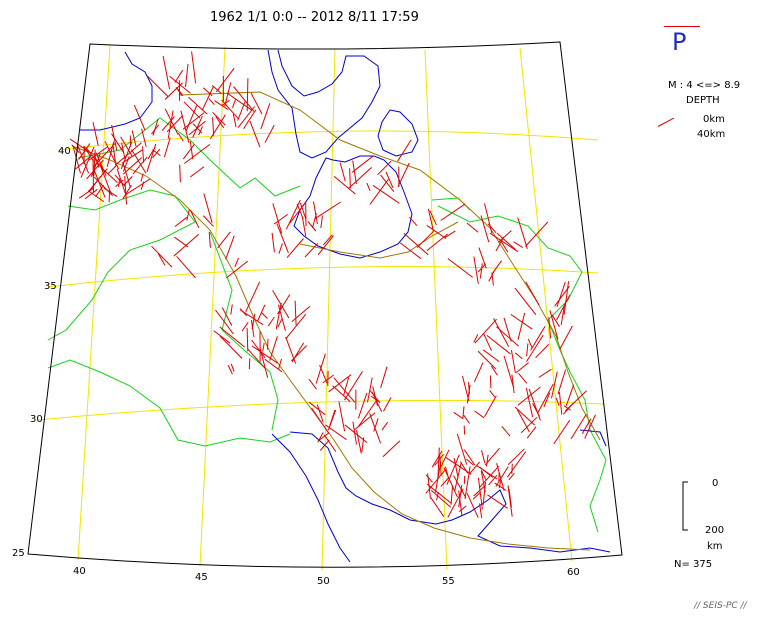  What do you see at coordinates (714, 119) in the screenshot?
I see `depth-min-label: 0km` at bounding box center [714, 119].